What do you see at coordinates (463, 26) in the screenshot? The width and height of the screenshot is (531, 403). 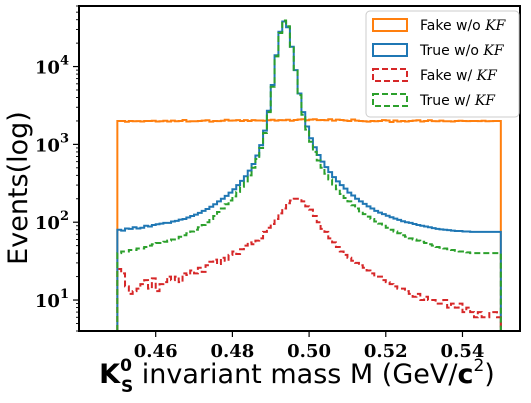 I see `legend-label: Fake w/o KF` at bounding box center [463, 26].